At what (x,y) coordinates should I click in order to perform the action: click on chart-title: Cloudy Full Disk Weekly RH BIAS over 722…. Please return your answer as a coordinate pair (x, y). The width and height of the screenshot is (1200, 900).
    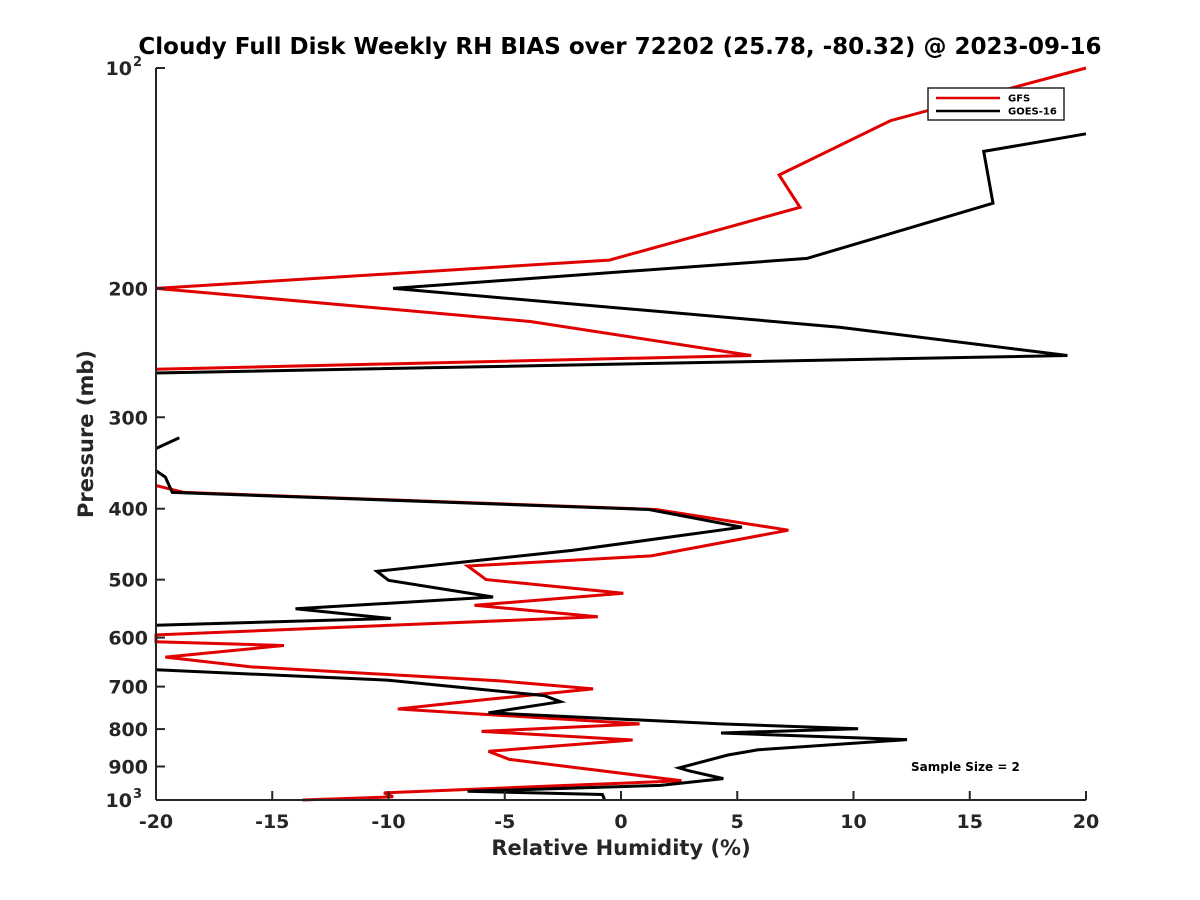
    Looking at the image, I should click on (619, 47).